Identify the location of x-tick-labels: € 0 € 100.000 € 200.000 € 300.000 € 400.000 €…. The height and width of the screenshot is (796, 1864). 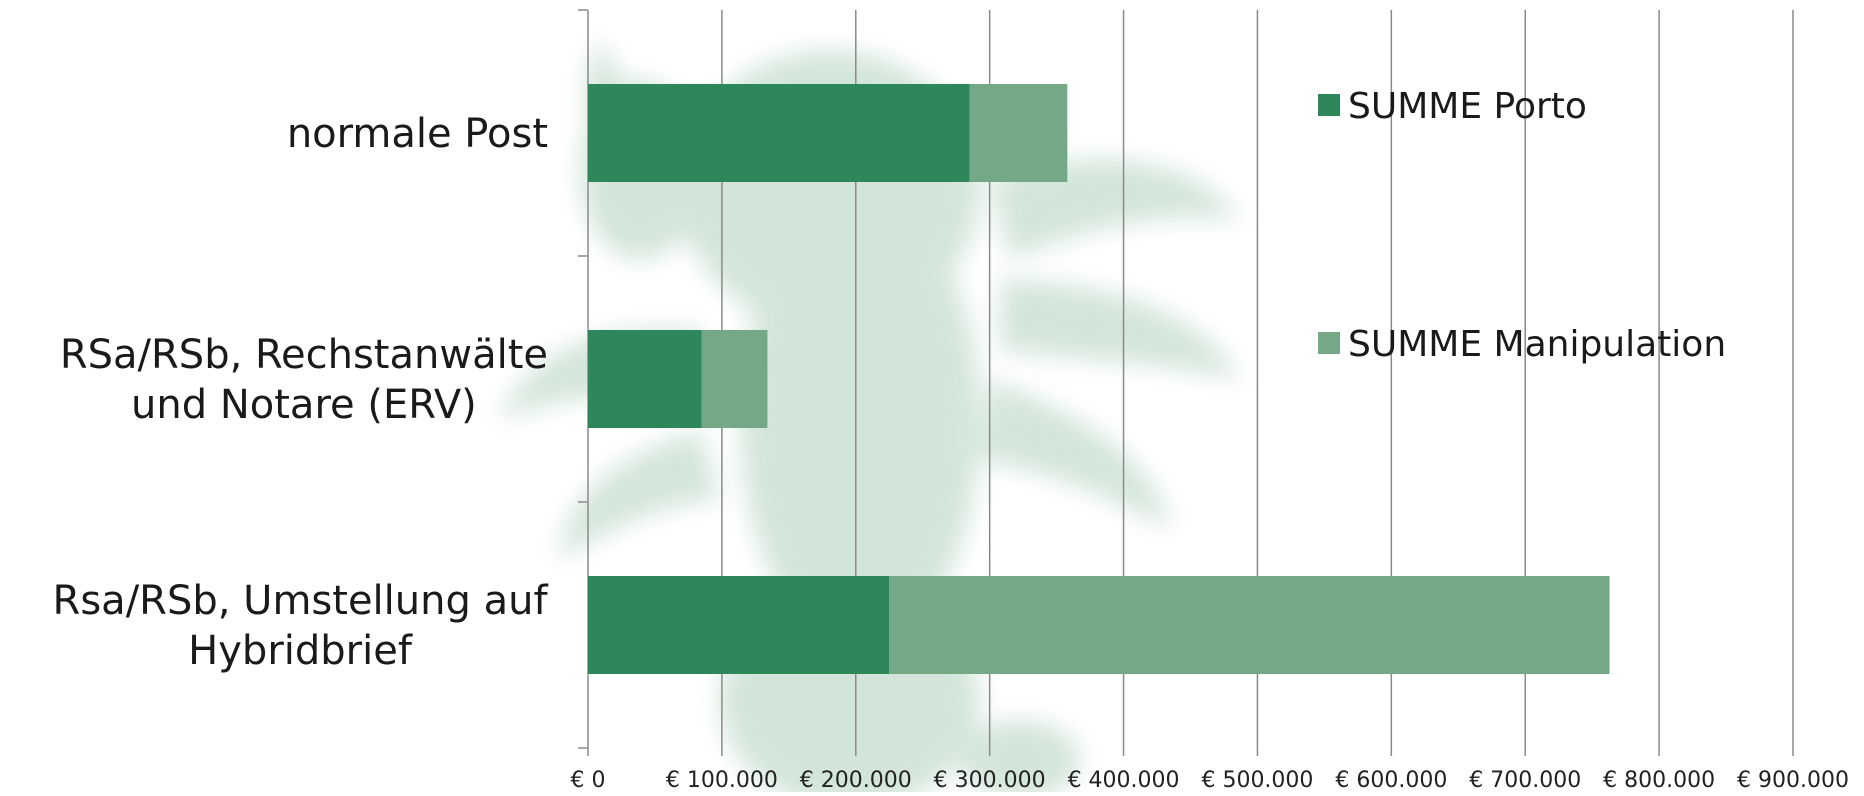
(1210, 780).